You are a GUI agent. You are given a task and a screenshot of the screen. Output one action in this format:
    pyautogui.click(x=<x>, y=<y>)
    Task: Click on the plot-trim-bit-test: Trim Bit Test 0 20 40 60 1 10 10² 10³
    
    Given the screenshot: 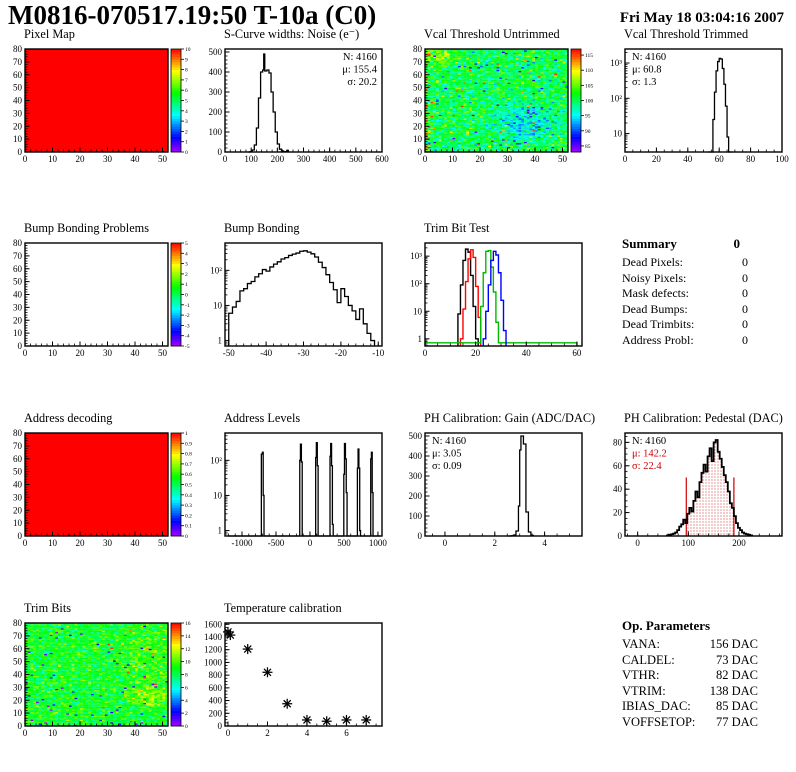 What is the action you would take?
    pyautogui.click(x=500, y=294)
    